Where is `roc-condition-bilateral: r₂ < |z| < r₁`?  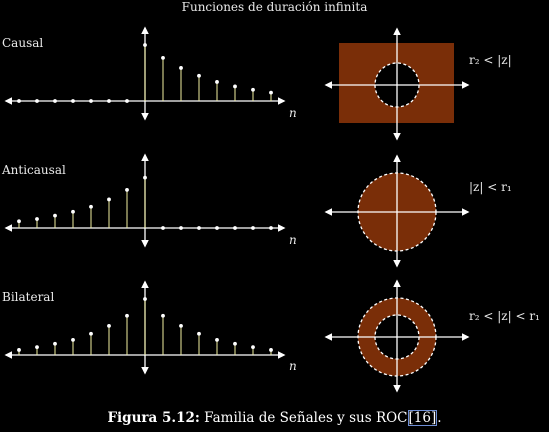 roc-condition-bilateral: r₂ < |z| < r₁ is located at coordinates (504, 316).